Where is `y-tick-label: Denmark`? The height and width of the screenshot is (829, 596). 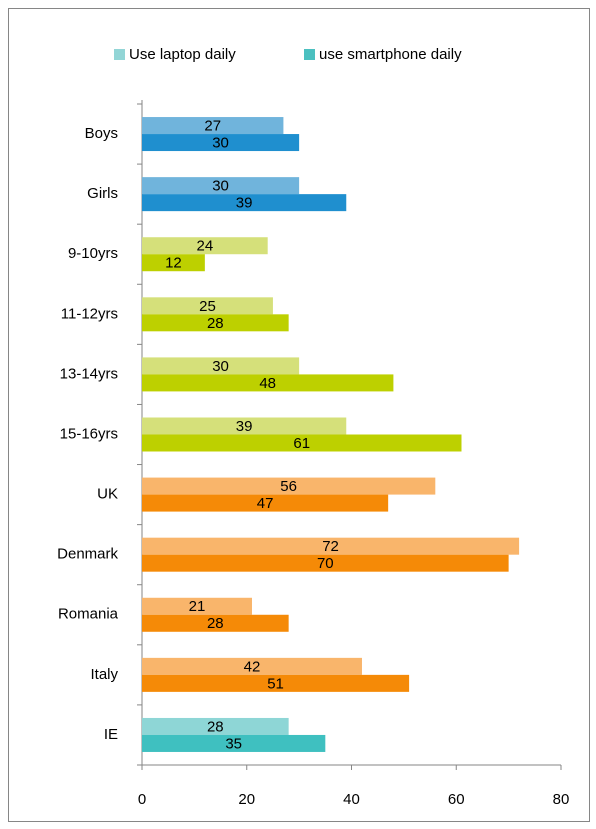 y-tick-label: Denmark is located at coordinates (87, 554).